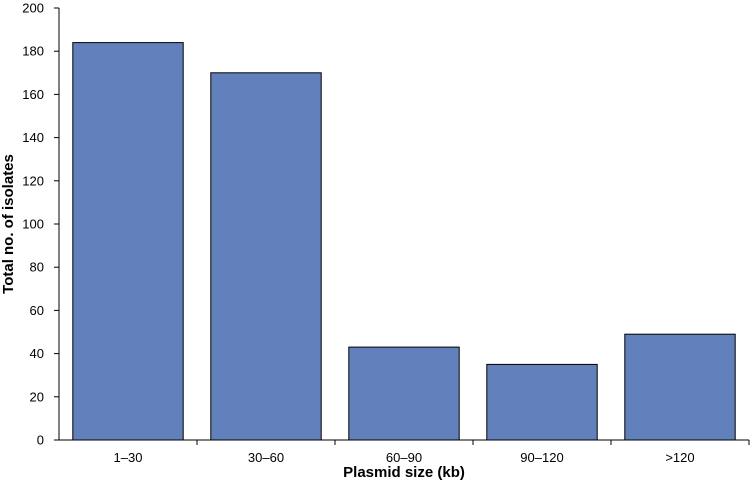 This screenshot has height=491, width=751. I want to click on y-tick-label: 120, so click(33, 180).